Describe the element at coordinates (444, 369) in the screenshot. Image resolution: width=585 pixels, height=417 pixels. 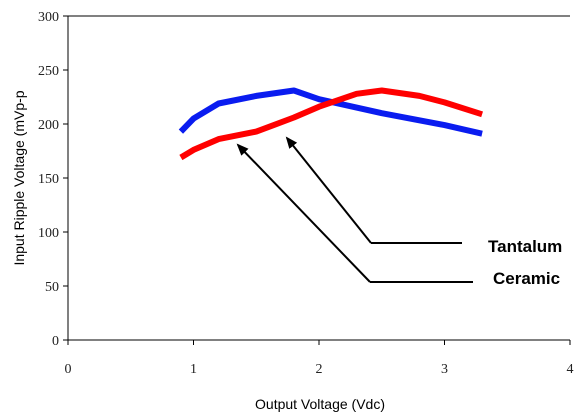
I see `x-tick-label: 3` at that location.